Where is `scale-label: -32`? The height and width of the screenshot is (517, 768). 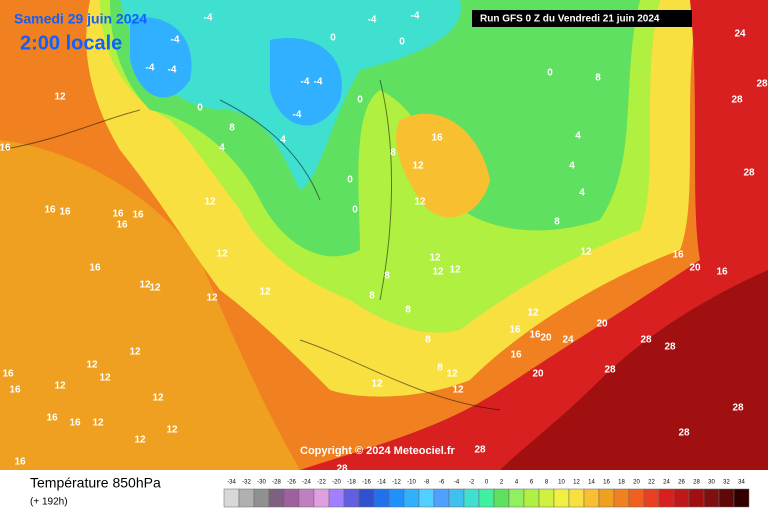
scale-label: -32 is located at coordinates (246, 483).